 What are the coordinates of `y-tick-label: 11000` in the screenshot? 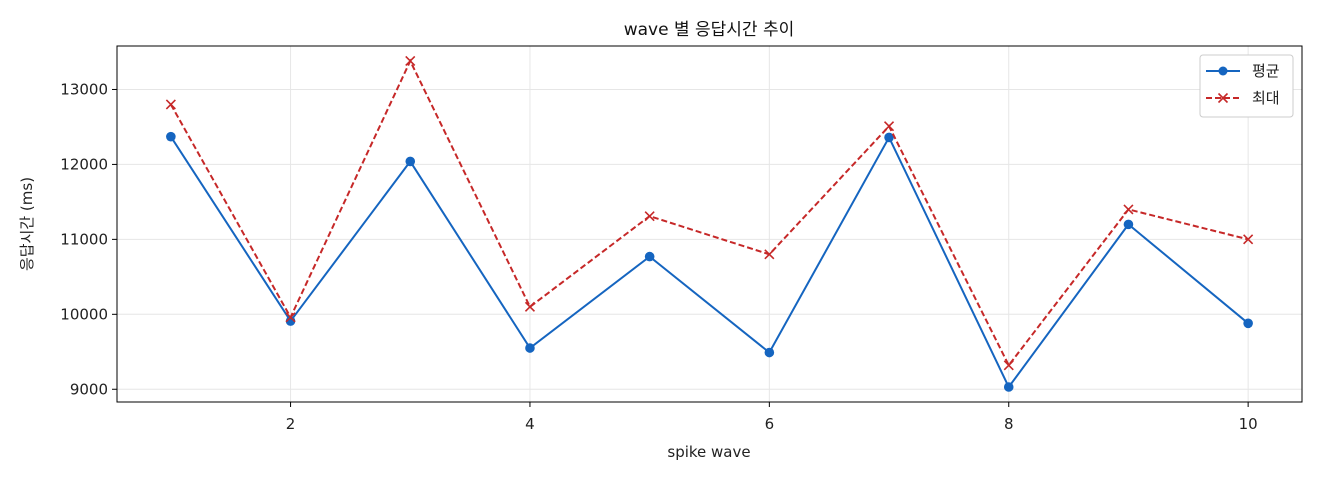 It's located at (84, 239).